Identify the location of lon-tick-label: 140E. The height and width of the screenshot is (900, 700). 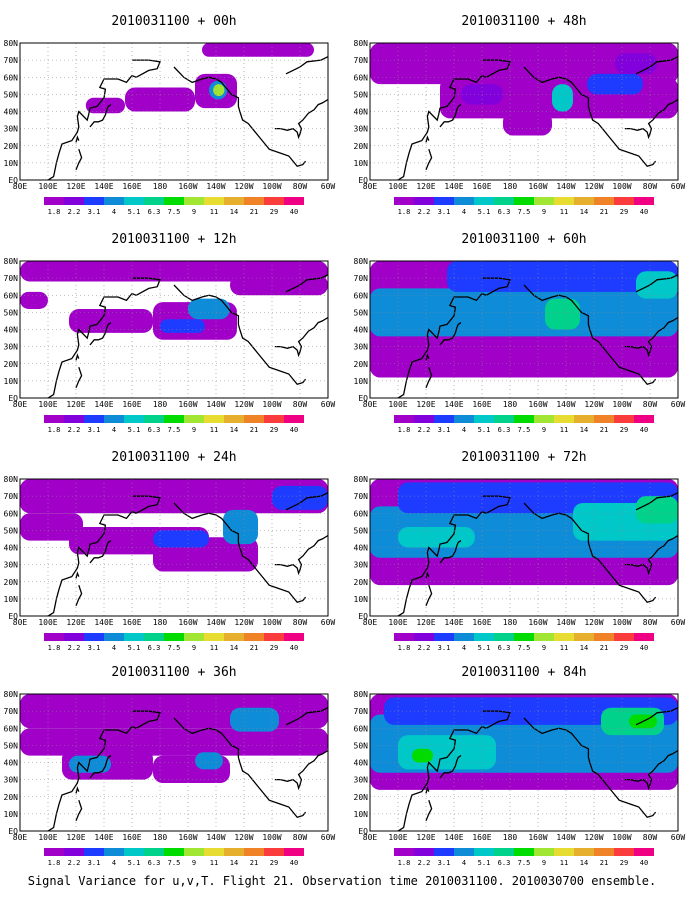
(103, 186).